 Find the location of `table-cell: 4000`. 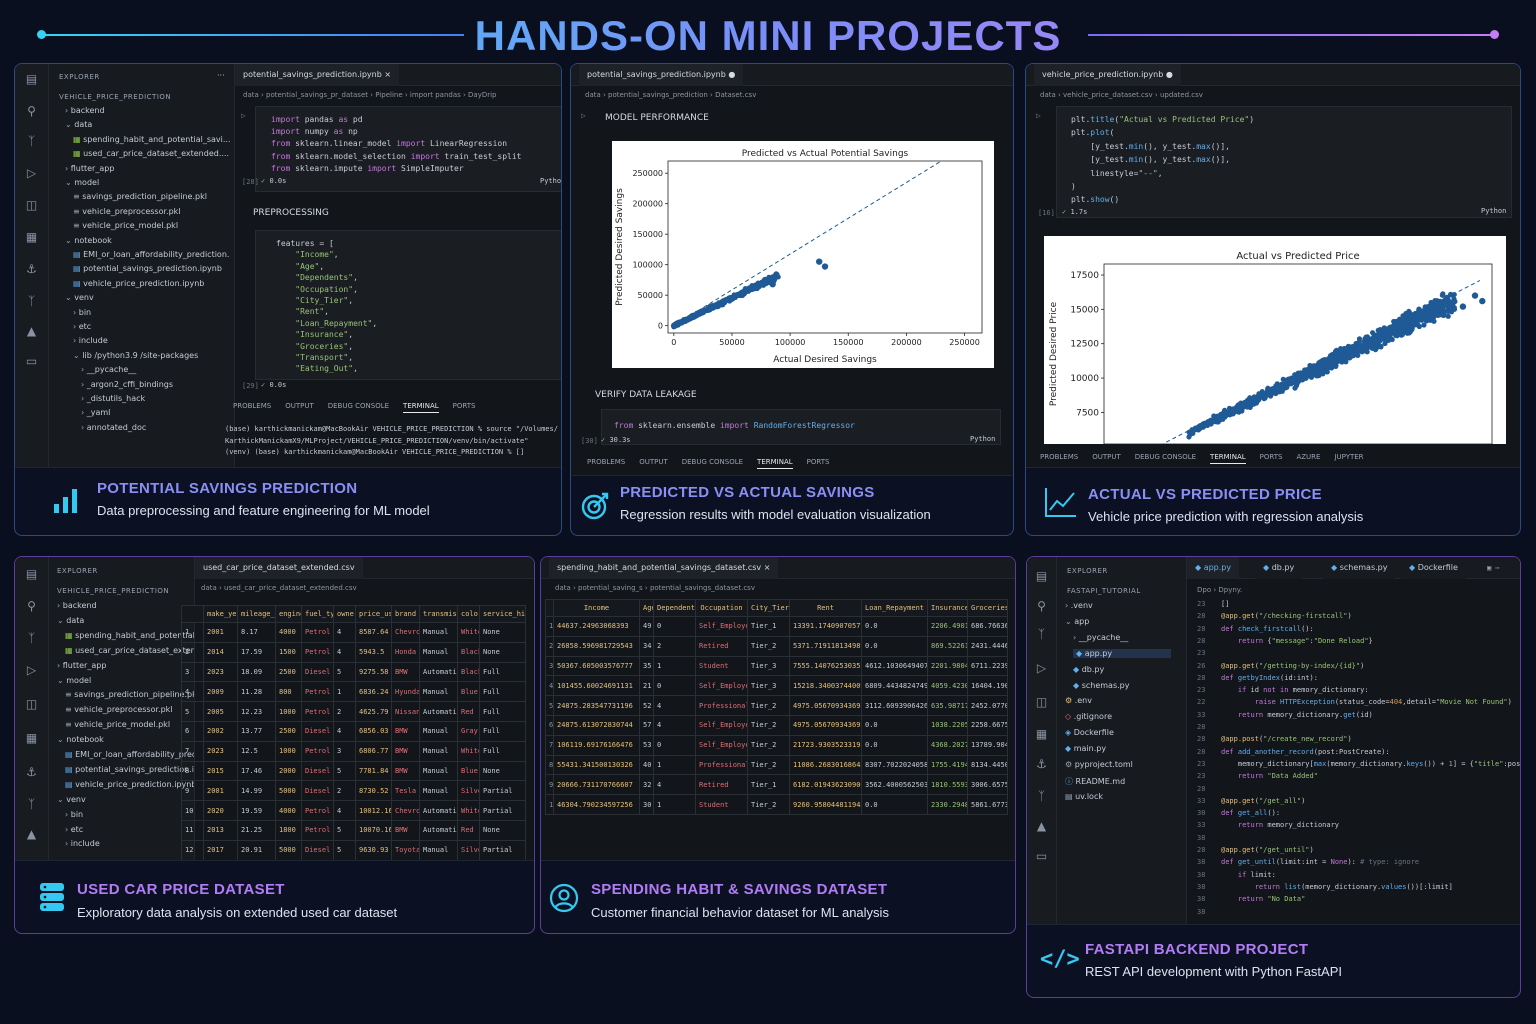

table-cell: 4000 is located at coordinates (288, 632).